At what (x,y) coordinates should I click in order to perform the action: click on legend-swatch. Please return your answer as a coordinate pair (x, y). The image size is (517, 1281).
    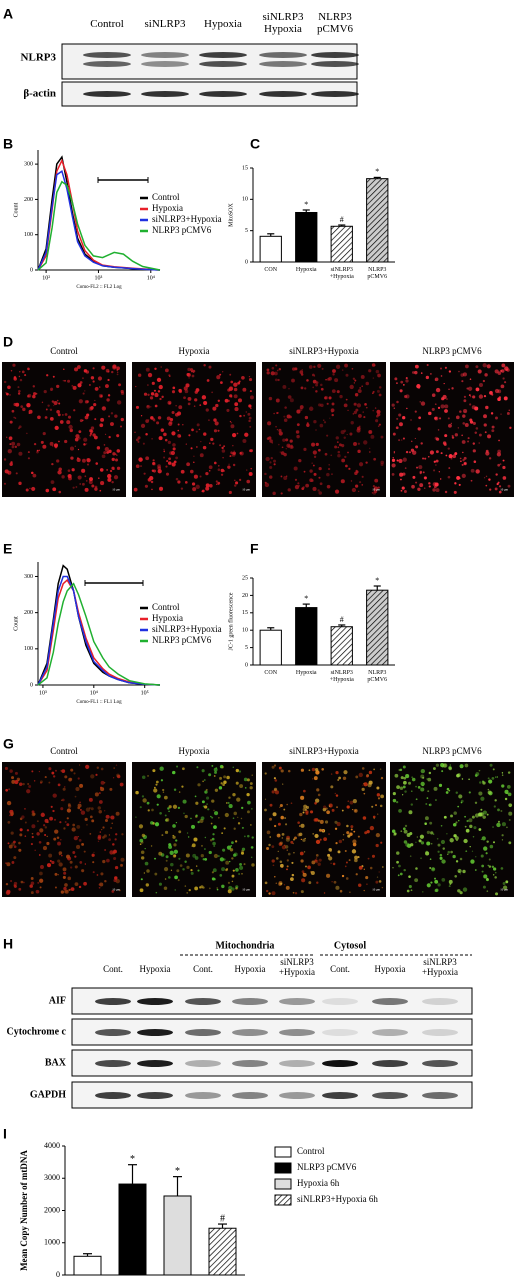
    Looking at the image, I should click on (283, 1200).